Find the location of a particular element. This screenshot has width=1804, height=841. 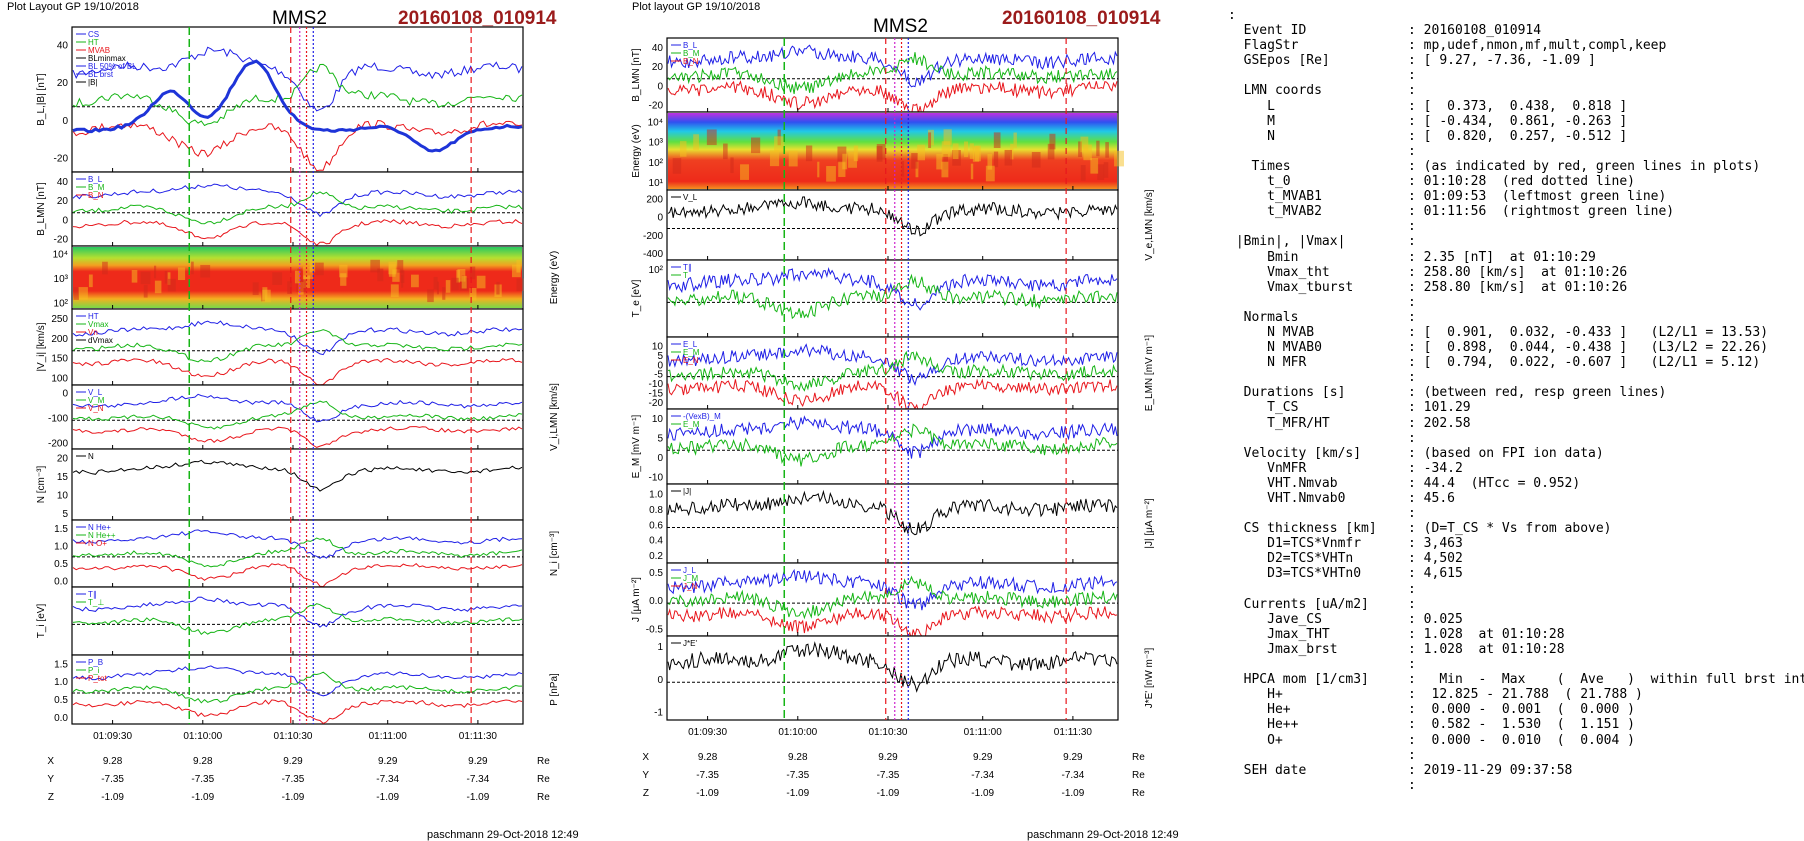

left-footer: paschmann 29-Oct-2018 12:49 is located at coordinates (503, 835).